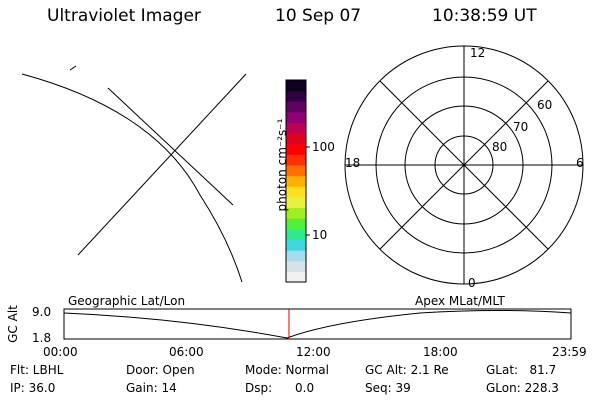  I want to click on status-mode: Mode: Normal, so click(287, 370).